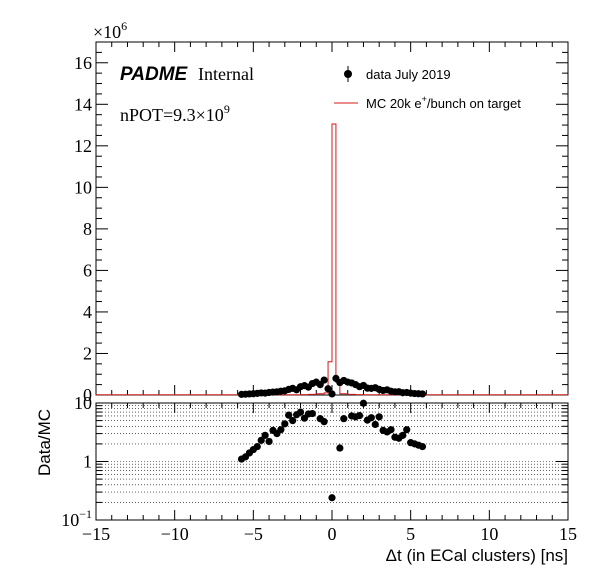 This screenshot has width=598, height=574. I want to click on top-y-tick-label: 14, so click(83, 104).